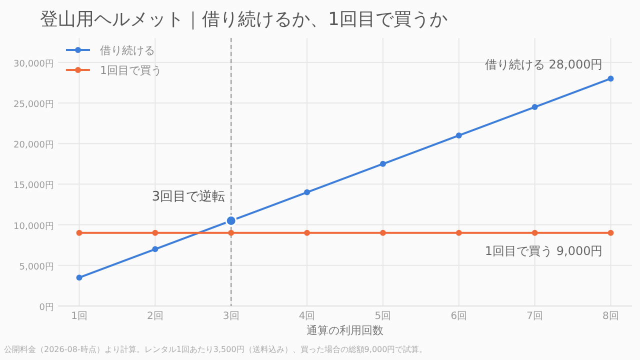  What do you see at coordinates (189, 197) in the screenshot?
I see `annotation: 3回目で逆転` at bounding box center [189, 197].